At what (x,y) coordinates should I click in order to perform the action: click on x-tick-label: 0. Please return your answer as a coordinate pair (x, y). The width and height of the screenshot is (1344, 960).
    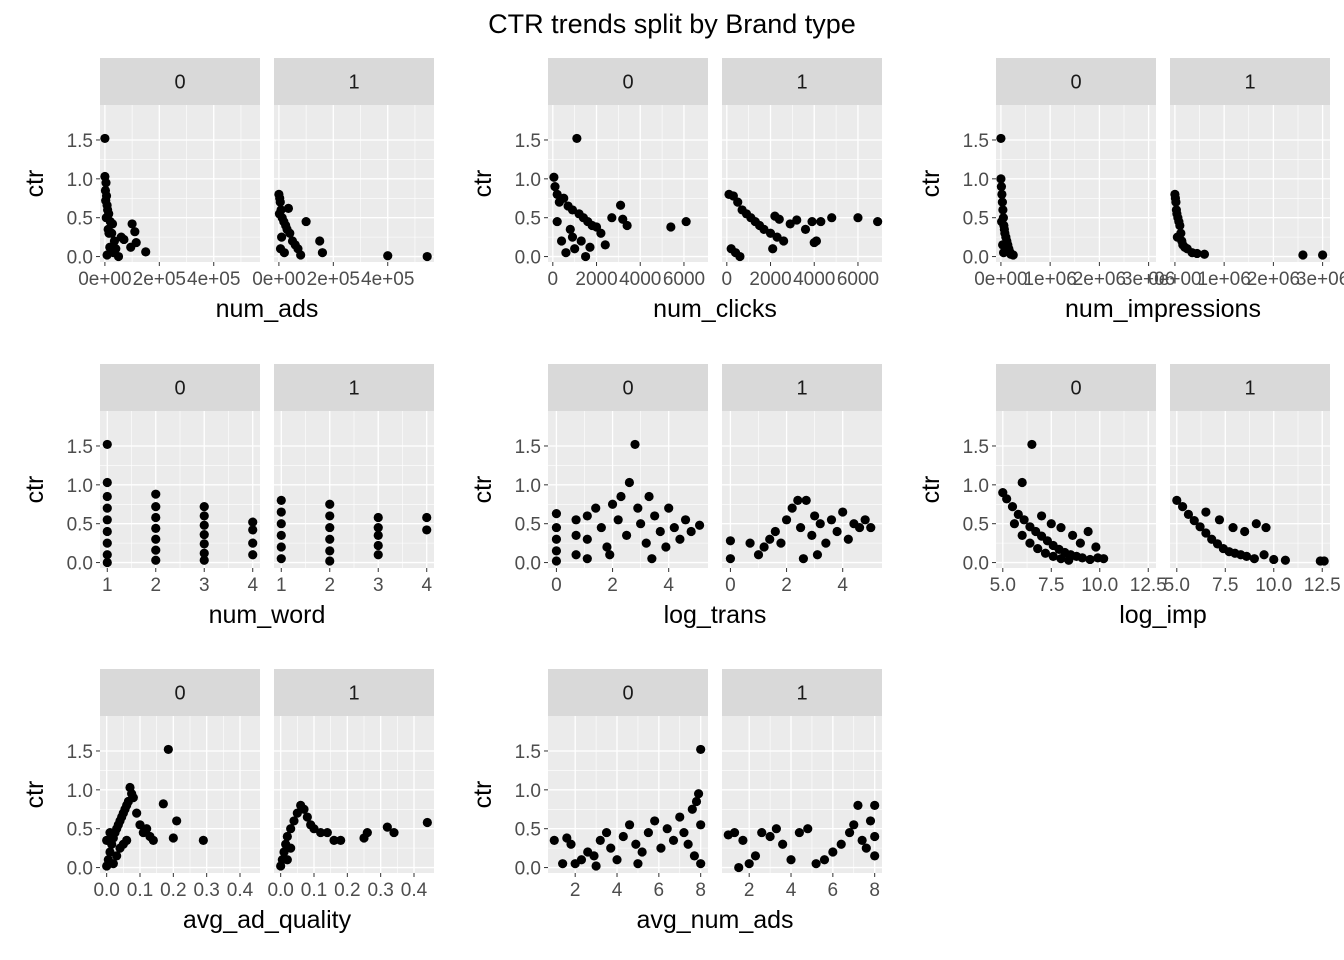
    Looking at the image, I should click on (553, 279).